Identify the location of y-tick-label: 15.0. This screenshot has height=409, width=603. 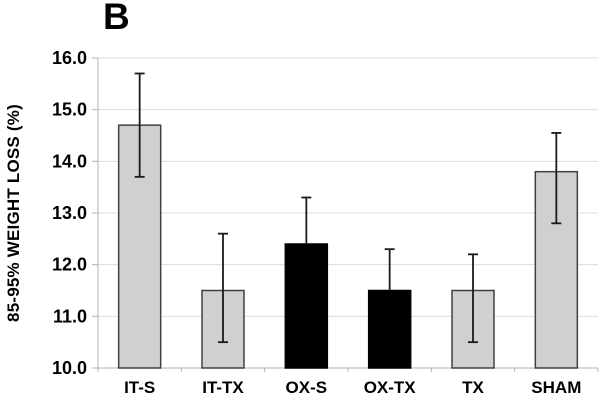
(69, 110).